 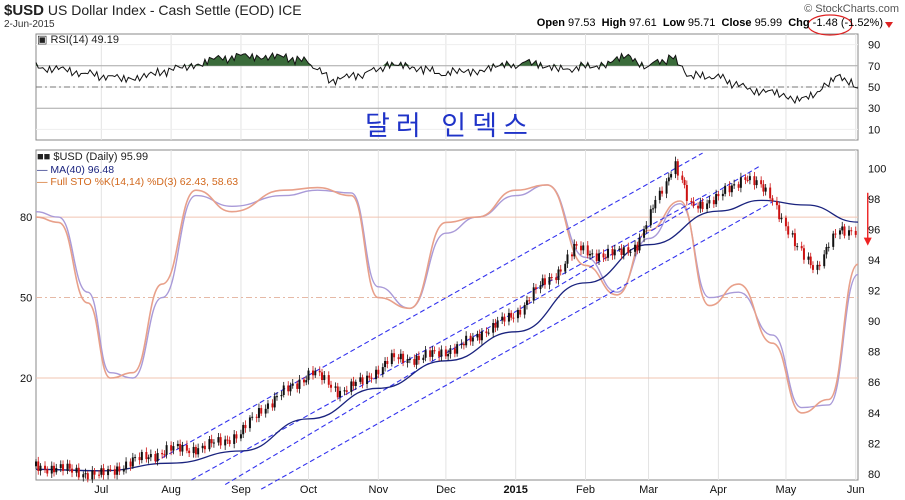 I want to click on price-y-tick: 88, so click(x=874, y=353).